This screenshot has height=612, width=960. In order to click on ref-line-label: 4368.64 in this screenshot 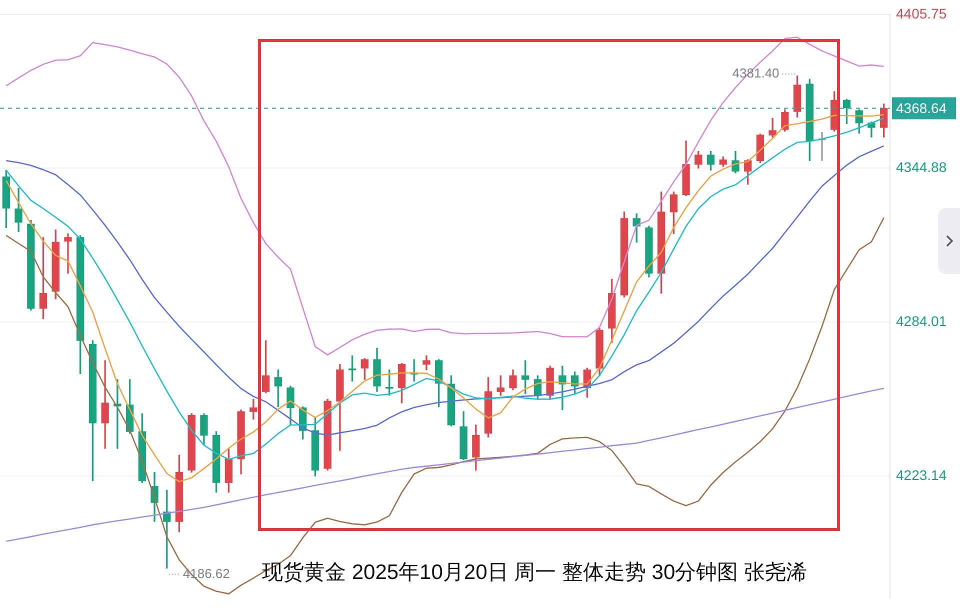, I will do `click(921, 108)`.